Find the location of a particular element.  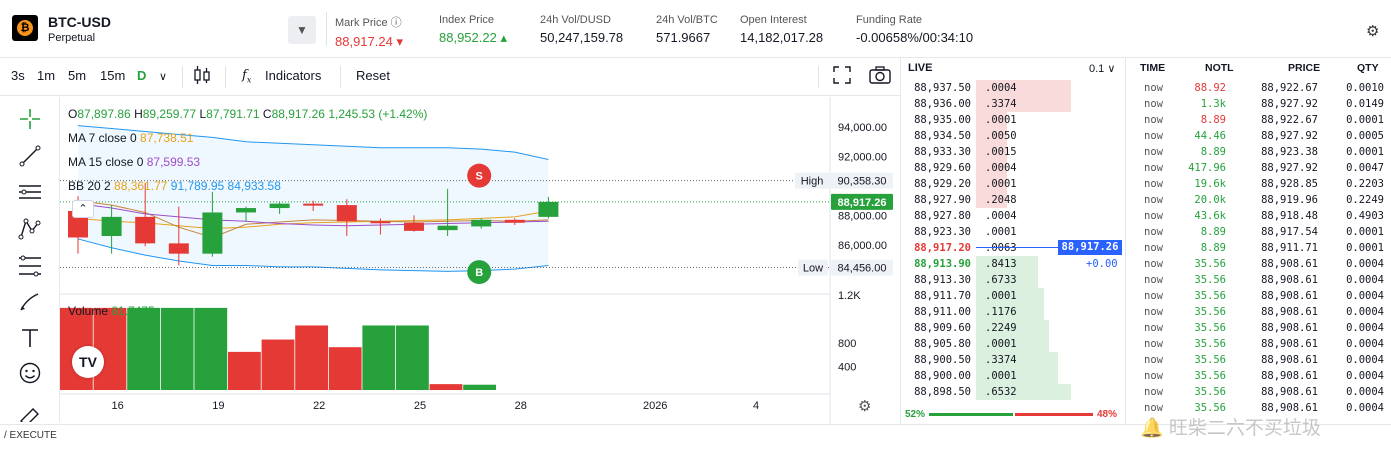

bid-row: 88,898.50 .6532 is located at coordinates (1013, 392).